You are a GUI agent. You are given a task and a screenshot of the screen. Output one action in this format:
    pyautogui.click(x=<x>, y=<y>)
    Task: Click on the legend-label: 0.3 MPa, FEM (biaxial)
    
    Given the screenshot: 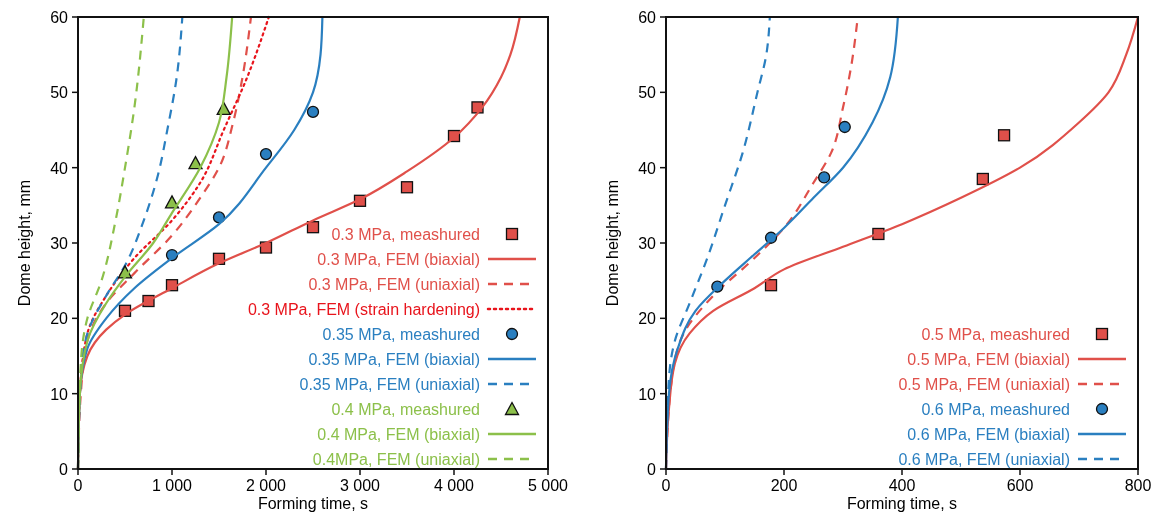 What is the action you would take?
    pyautogui.click(x=398, y=259)
    